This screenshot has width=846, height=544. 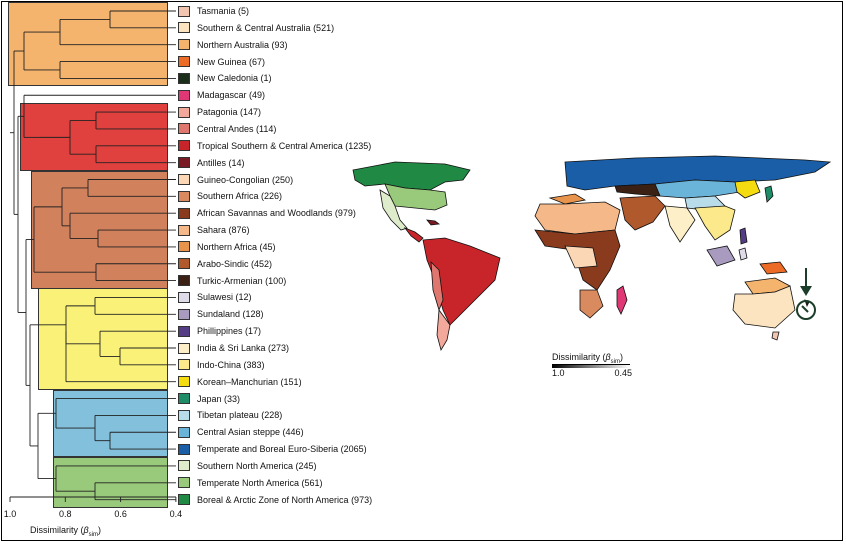 What do you see at coordinates (257, 465) in the screenshot?
I see `legend-label: Southern North America (245)` at bounding box center [257, 465].